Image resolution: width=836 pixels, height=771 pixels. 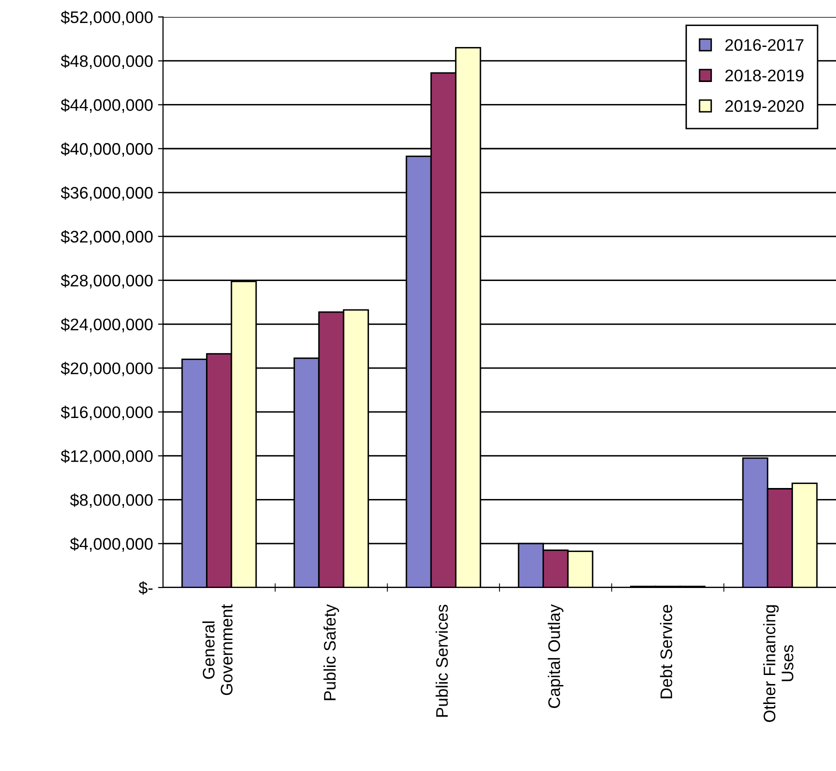 What do you see at coordinates (764, 106) in the screenshot?
I see `legend-label: 2019-2020` at bounding box center [764, 106].